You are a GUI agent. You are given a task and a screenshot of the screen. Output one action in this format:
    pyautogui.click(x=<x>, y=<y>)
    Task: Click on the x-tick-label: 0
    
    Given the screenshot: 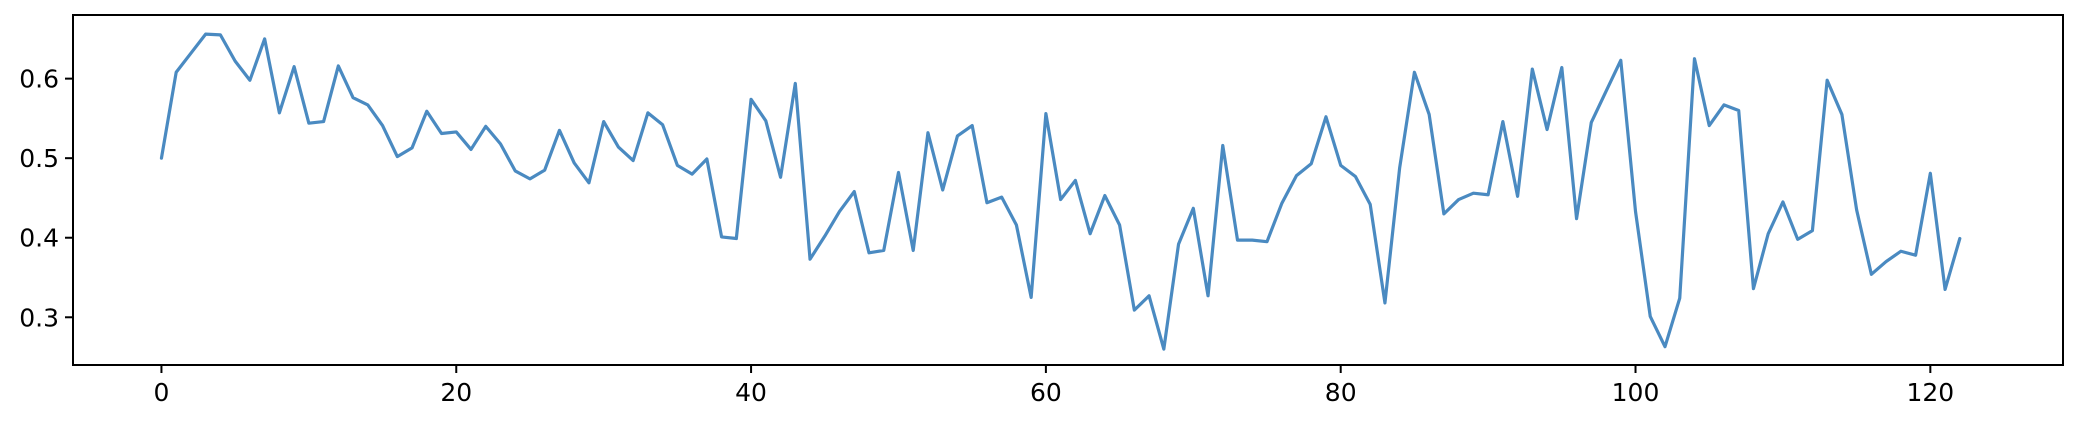 What is the action you would take?
    pyautogui.click(x=161, y=392)
    